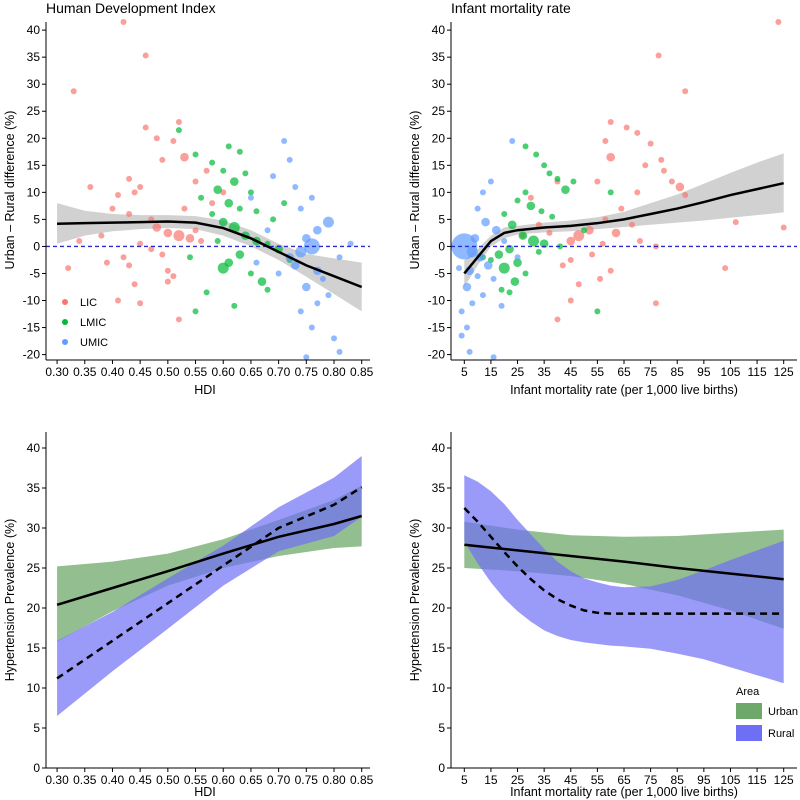  What do you see at coordinates (757, 780) in the screenshot?
I see `x-tick-label-imr_prev: 115` at bounding box center [757, 780].